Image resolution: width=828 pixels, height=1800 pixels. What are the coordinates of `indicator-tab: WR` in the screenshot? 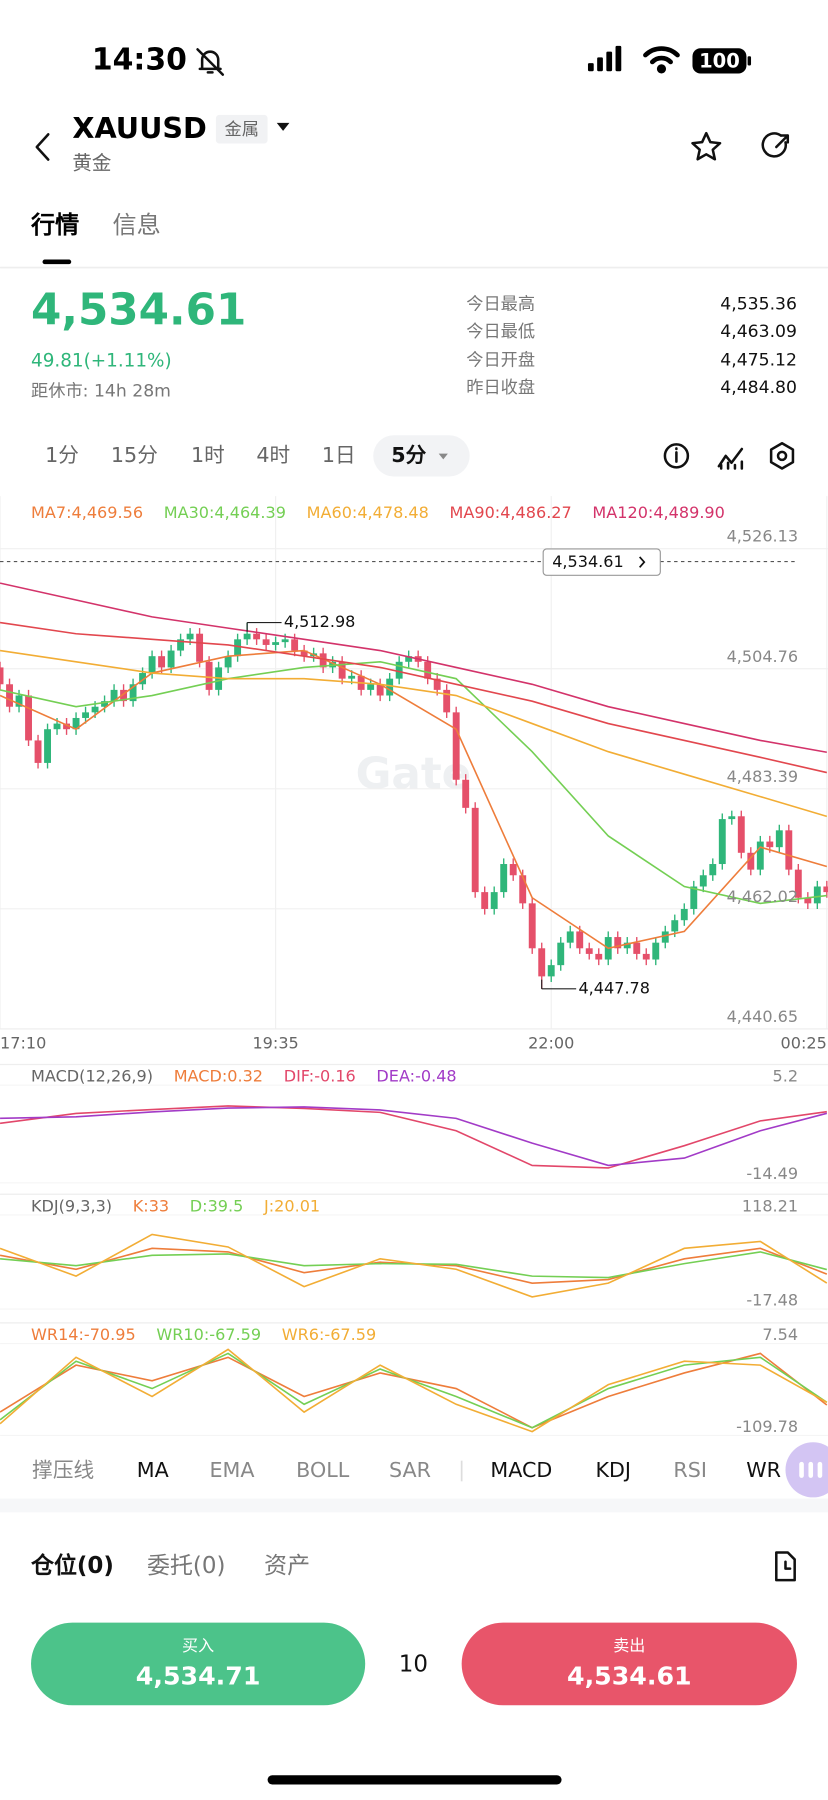 It's located at (763, 1470).